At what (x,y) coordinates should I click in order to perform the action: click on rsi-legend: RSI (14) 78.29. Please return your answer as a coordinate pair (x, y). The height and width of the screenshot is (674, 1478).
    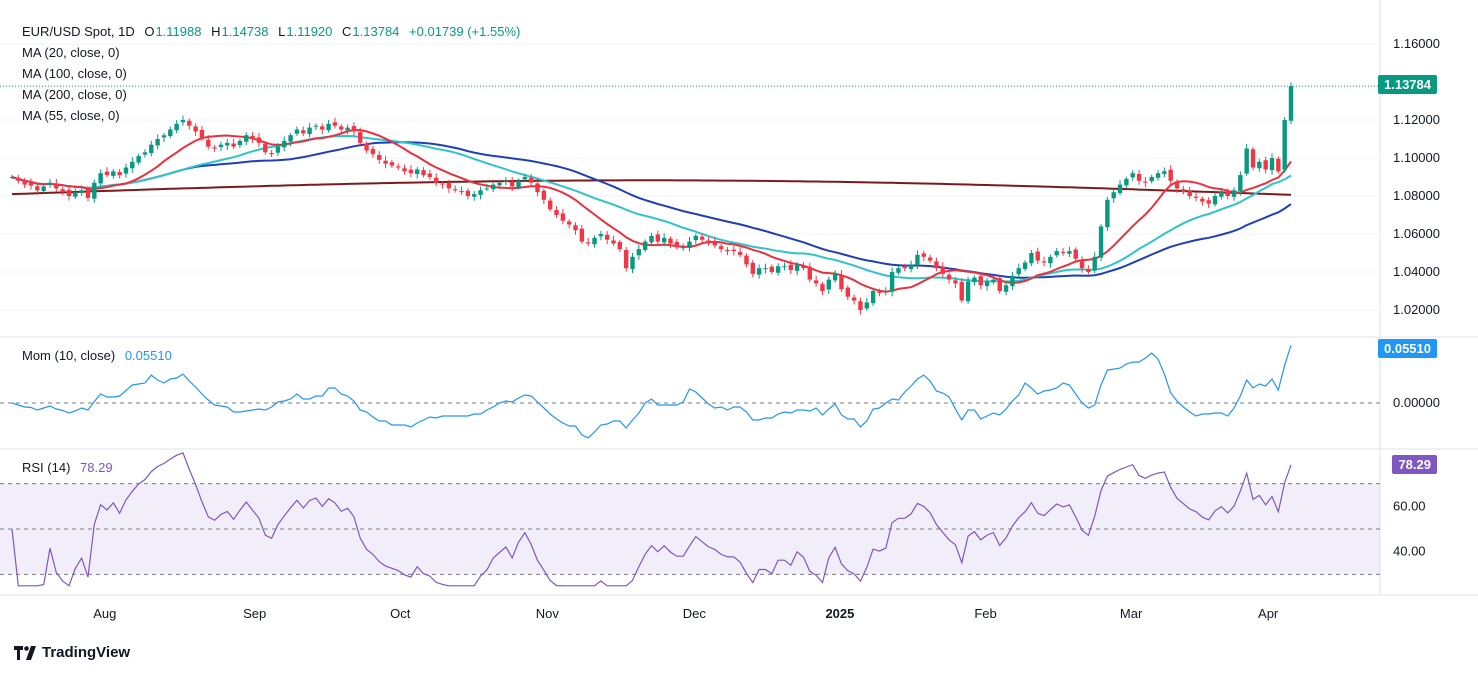
    Looking at the image, I should click on (67, 467).